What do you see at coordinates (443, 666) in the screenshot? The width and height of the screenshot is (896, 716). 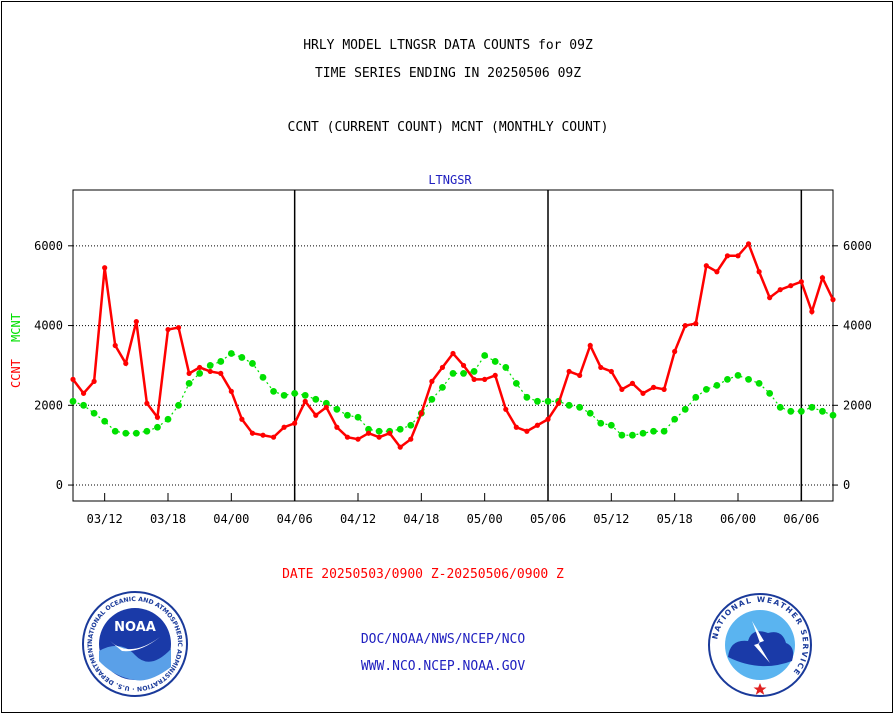 I see `footer-url: WWW.NCO.NCEP.NOAA.GOV` at bounding box center [443, 666].